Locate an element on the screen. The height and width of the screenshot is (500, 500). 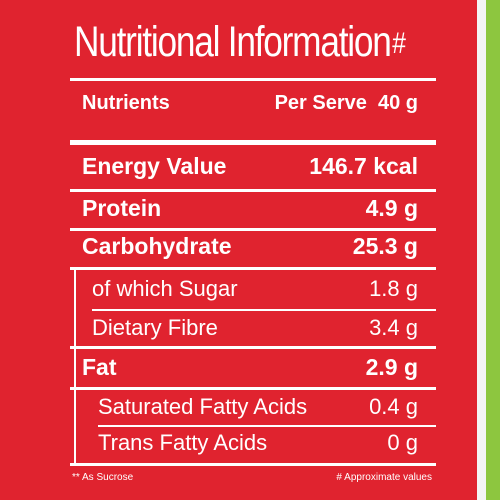
package-edge-white is located at coordinates (481, 250).